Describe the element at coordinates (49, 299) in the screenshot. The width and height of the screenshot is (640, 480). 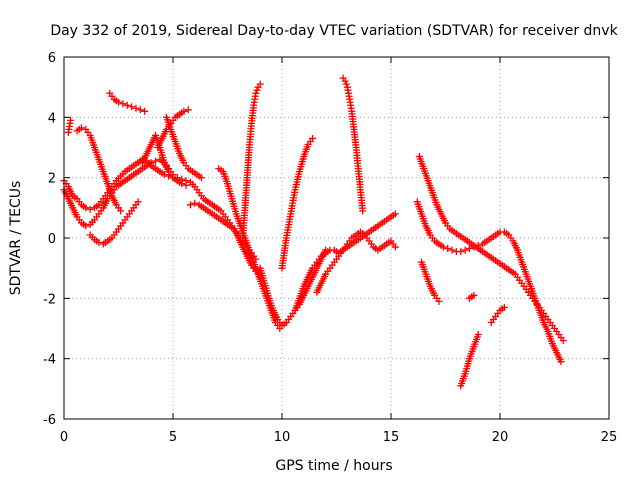
I see `y-tick-label: -2` at that location.